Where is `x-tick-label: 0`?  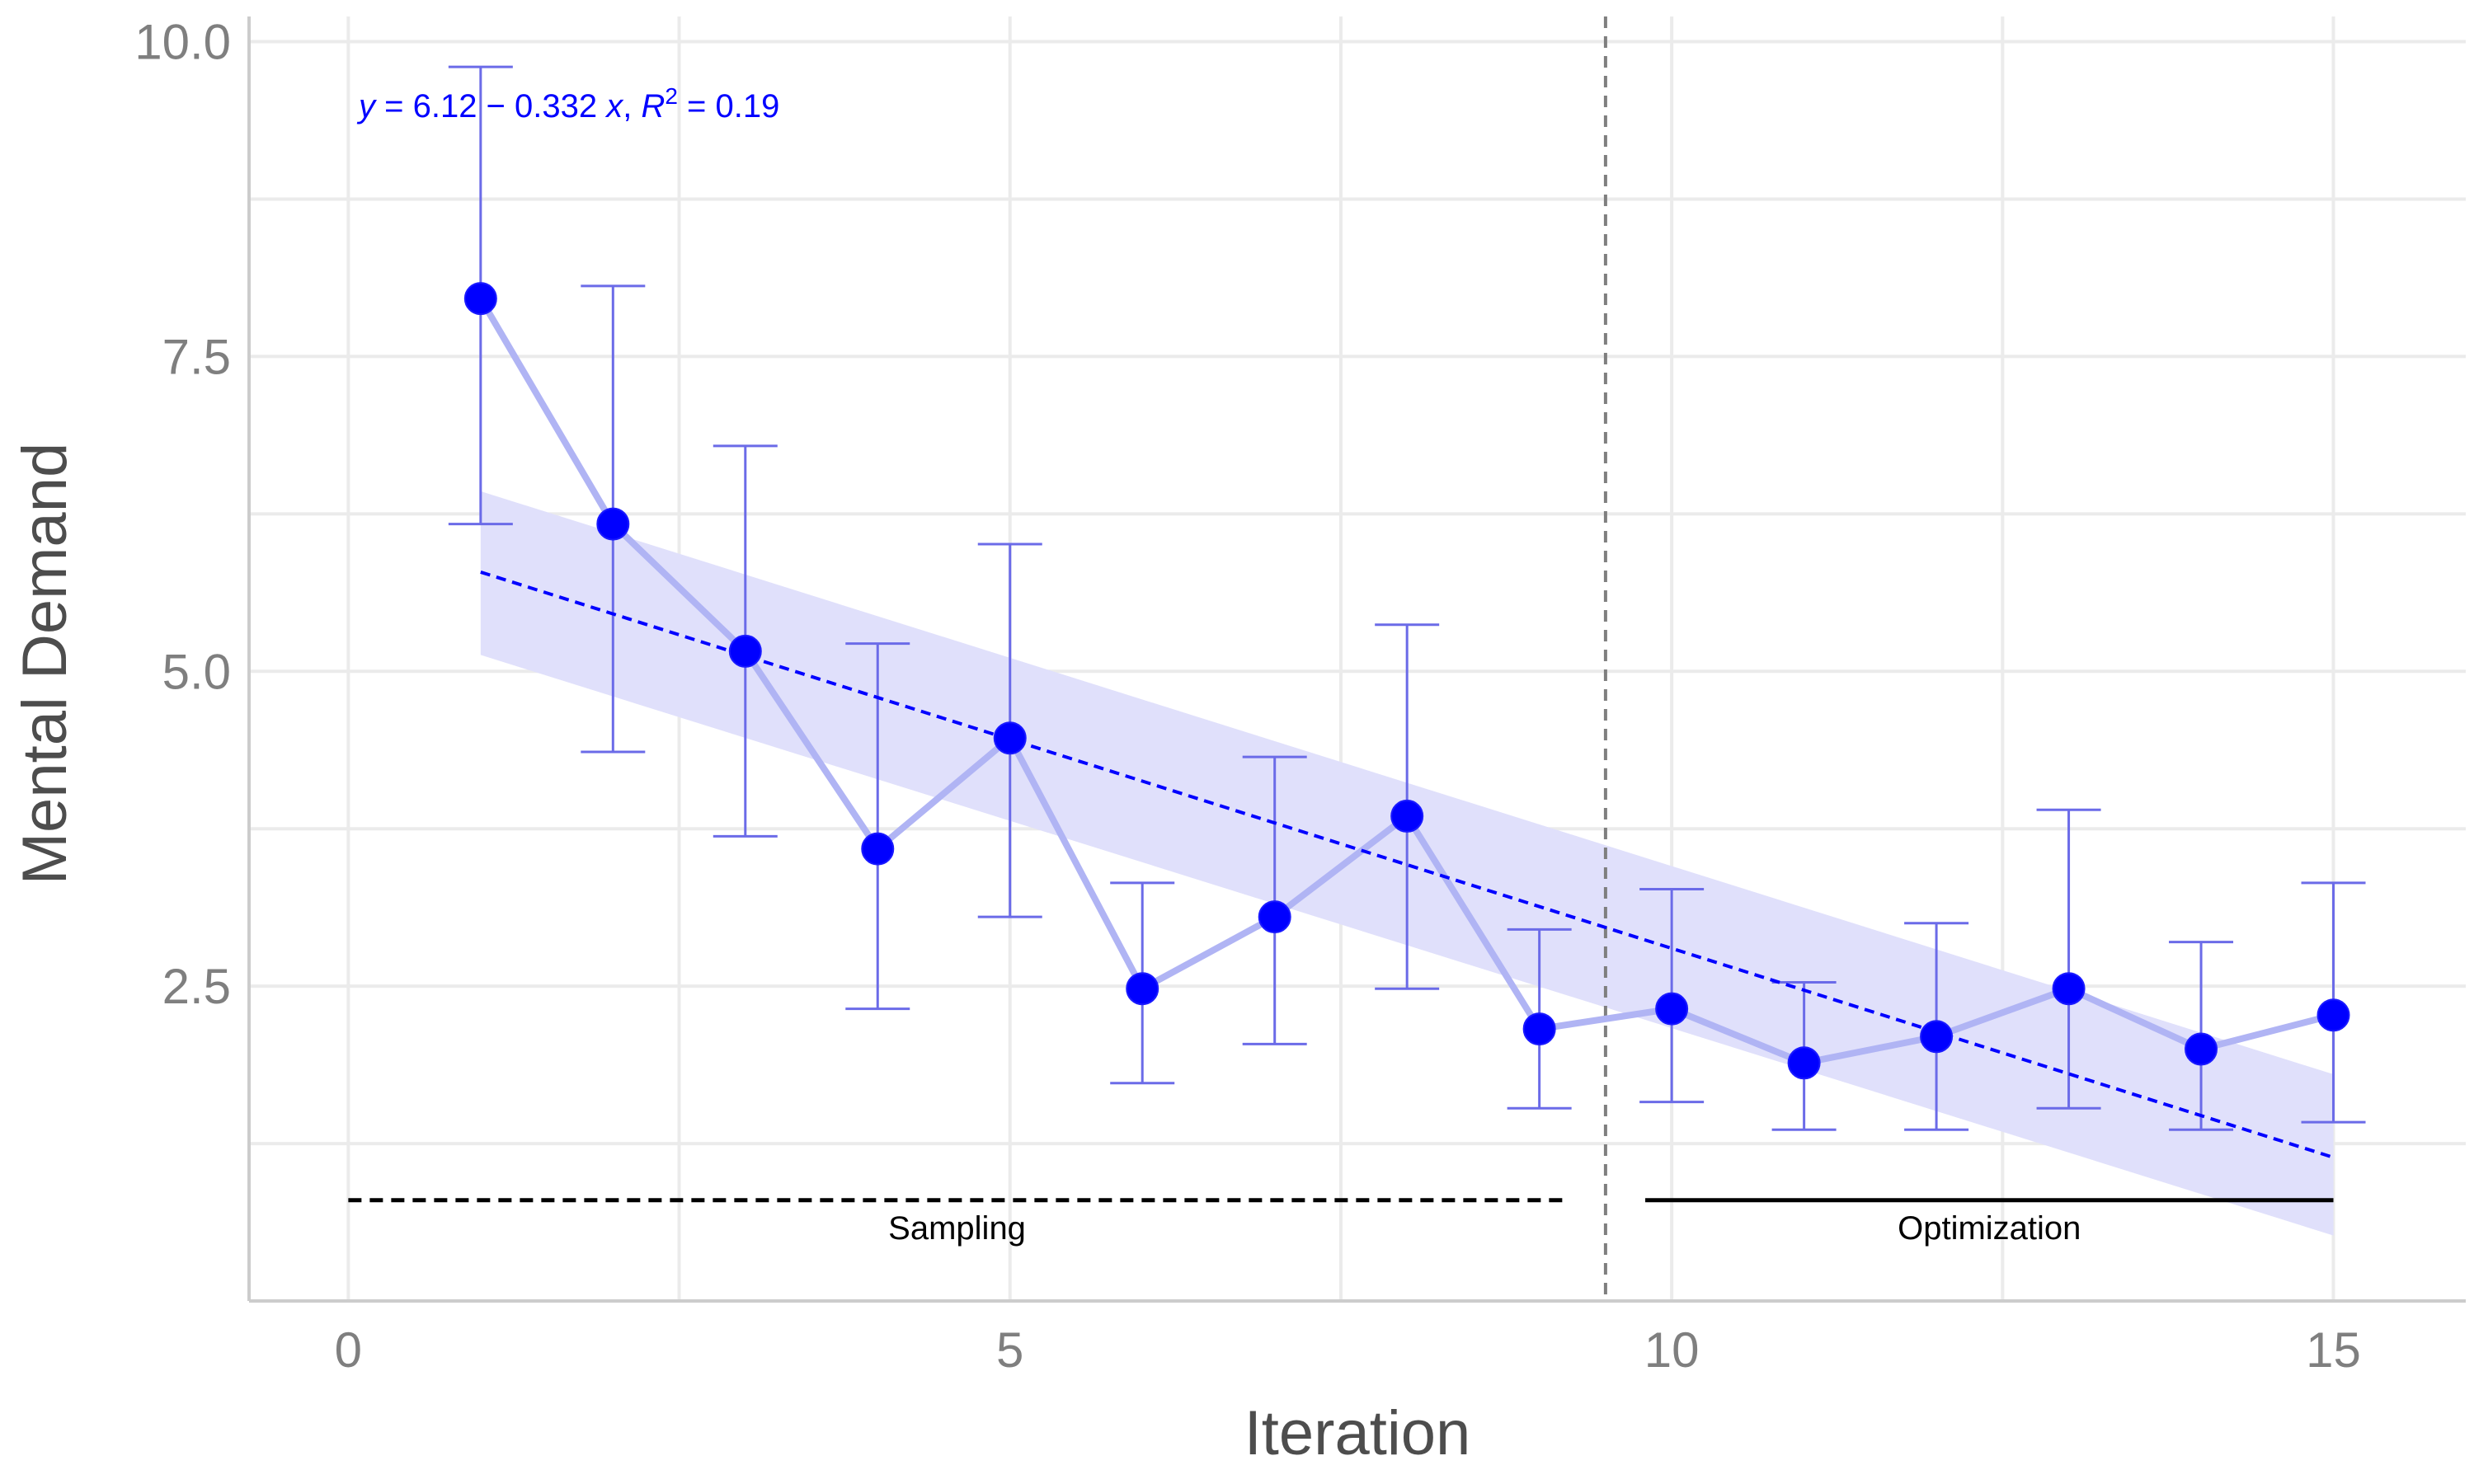 x-tick-label: 0 is located at coordinates (348, 1350).